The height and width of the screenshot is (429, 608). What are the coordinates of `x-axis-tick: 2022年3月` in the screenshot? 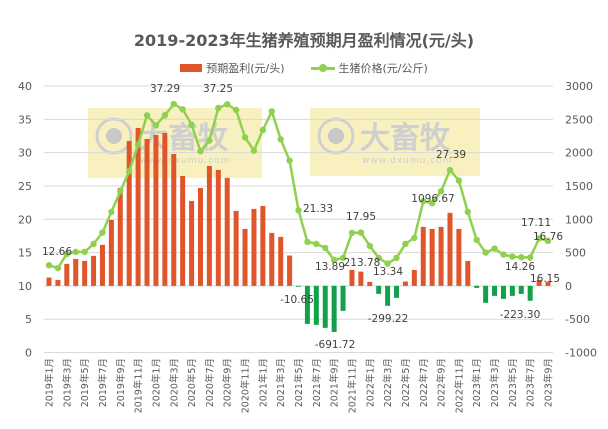 It's located at (388, 382).